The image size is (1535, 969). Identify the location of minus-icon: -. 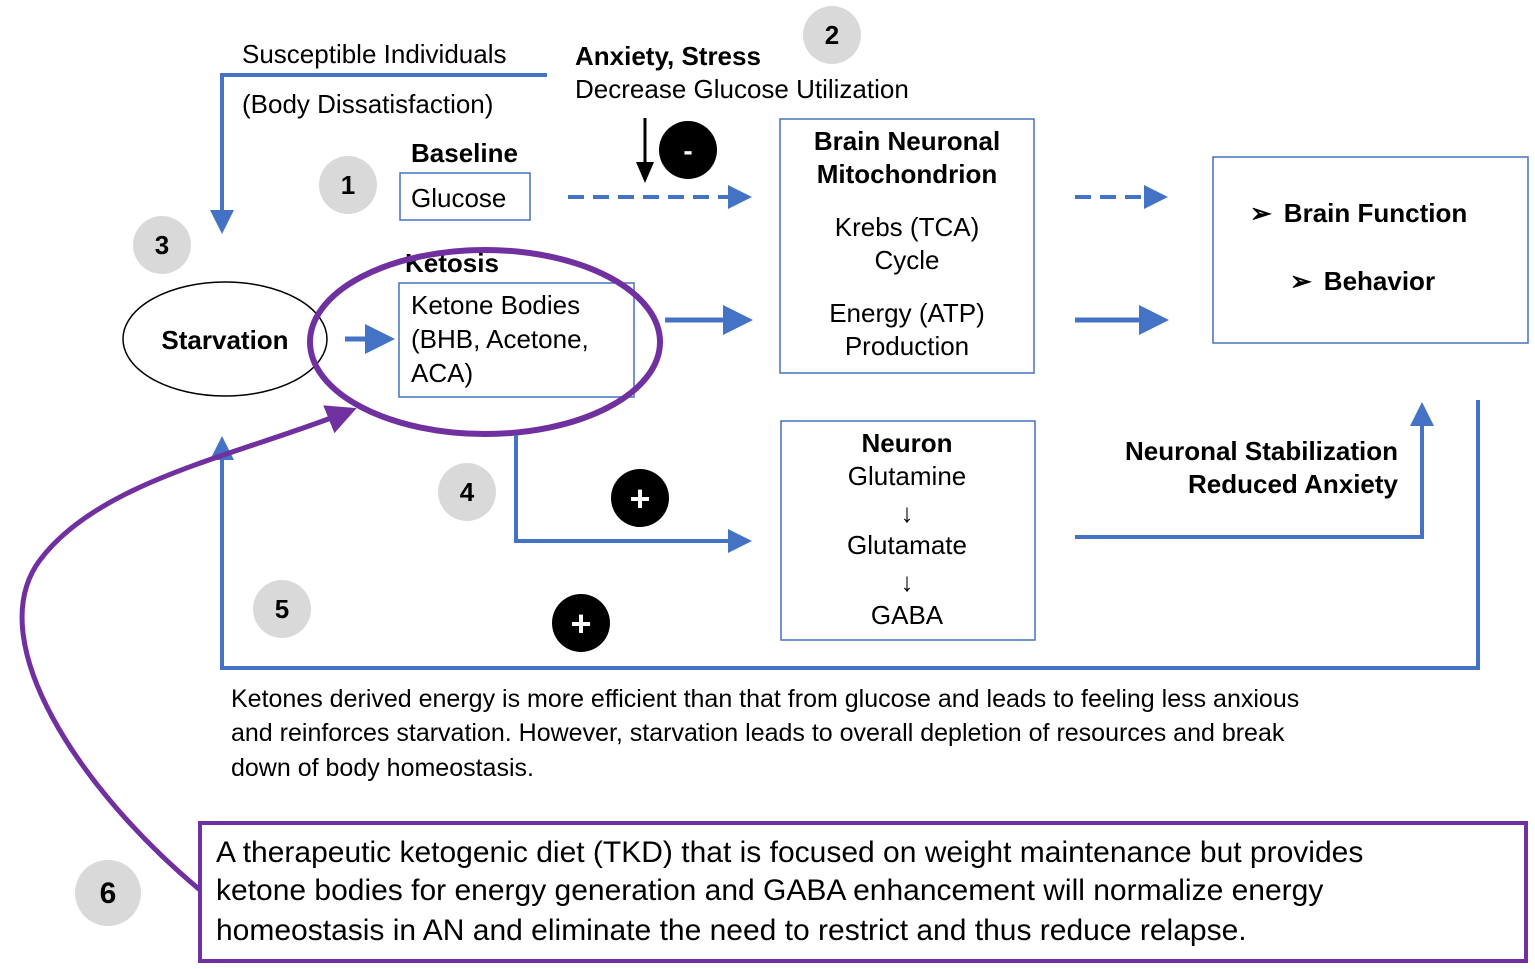
(688, 150).